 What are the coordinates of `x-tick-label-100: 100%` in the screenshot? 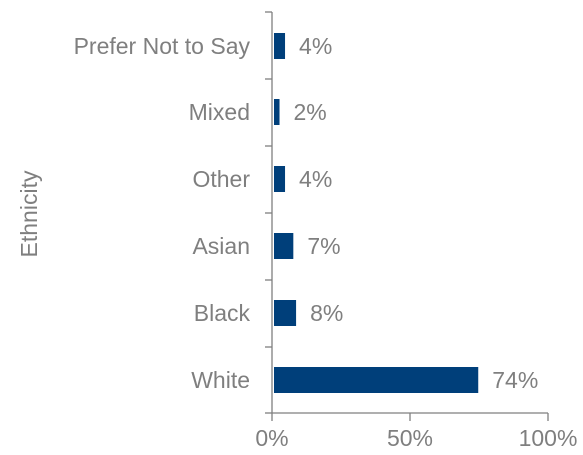 It's located at (548, 438).